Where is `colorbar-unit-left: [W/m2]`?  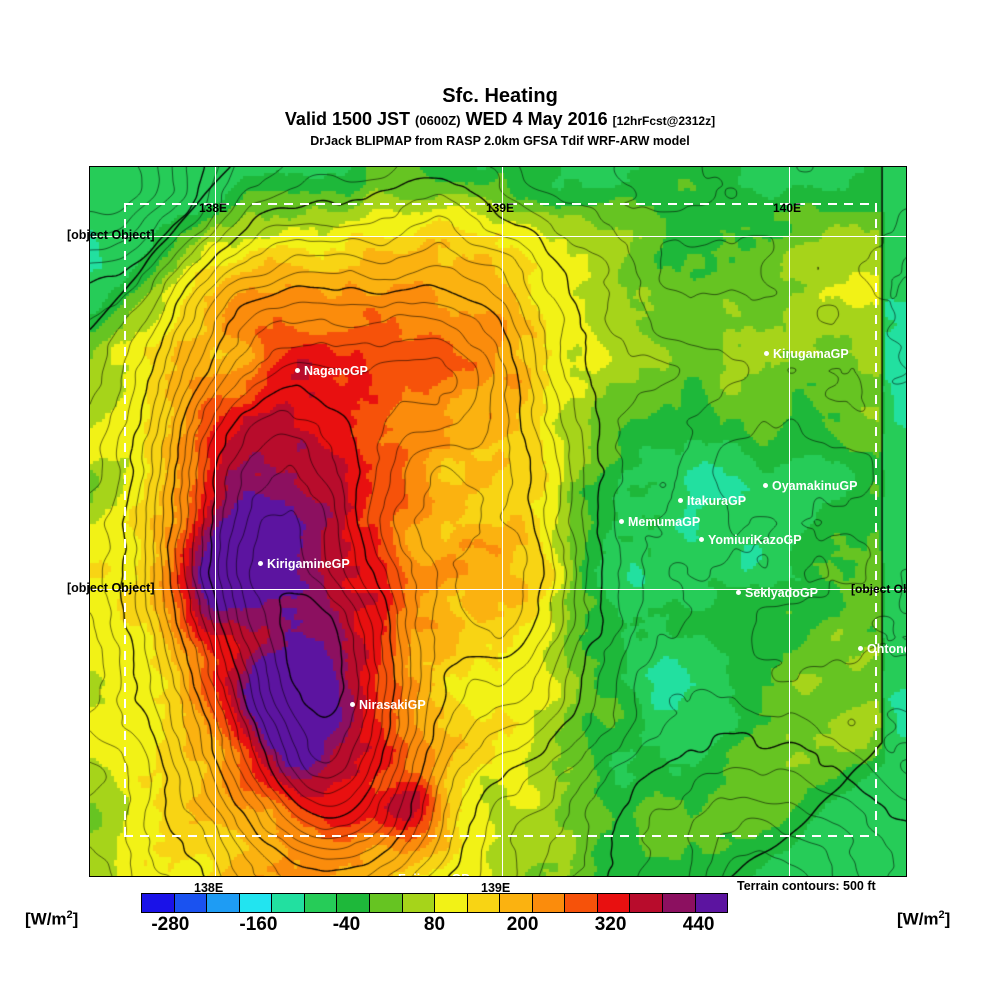 colorbar-unit-left: [W/m2] is located at coordinates (51, 919).